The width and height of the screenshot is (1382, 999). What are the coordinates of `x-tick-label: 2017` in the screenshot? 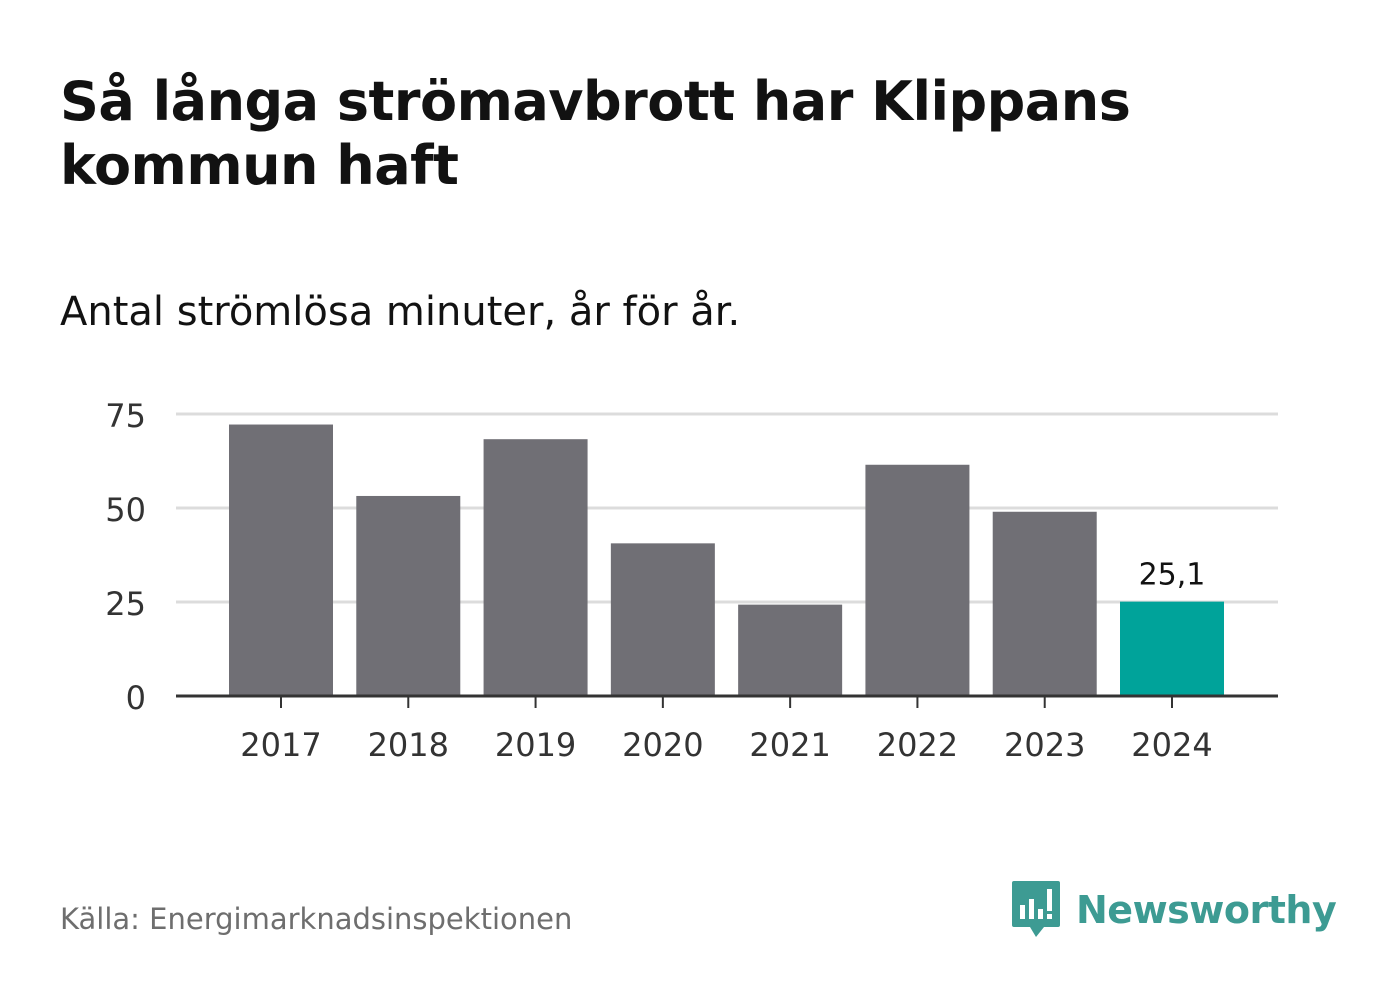 It's located at (280, 745).